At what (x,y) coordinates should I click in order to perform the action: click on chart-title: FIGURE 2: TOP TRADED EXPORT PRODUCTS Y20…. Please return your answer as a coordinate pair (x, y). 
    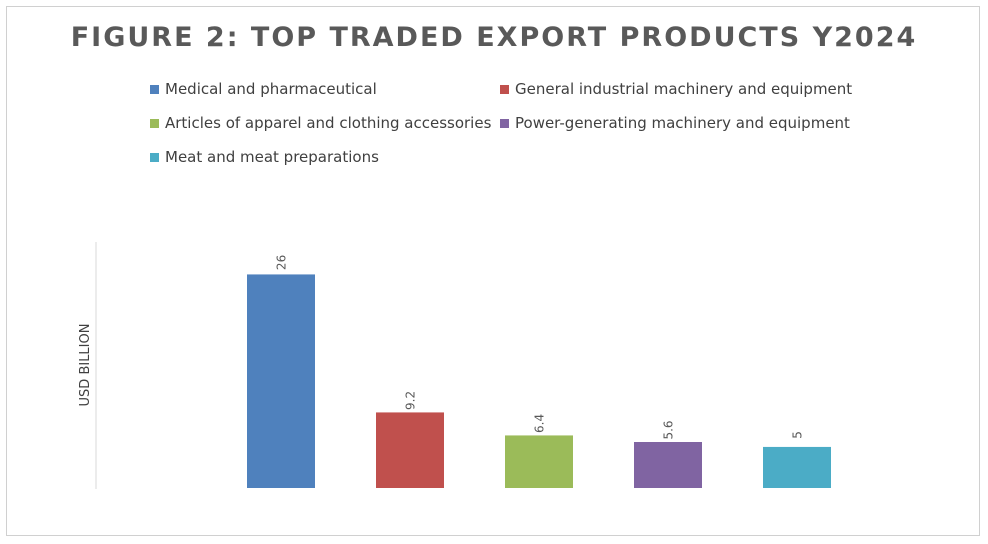
    Looking at the image, I should click on (494, 37).